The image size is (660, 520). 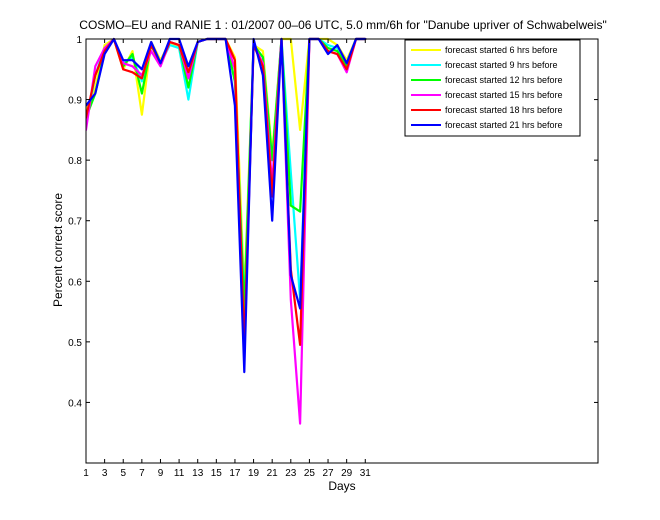 I want to click on x-tick-label: 21, so click(x=273, y=473).